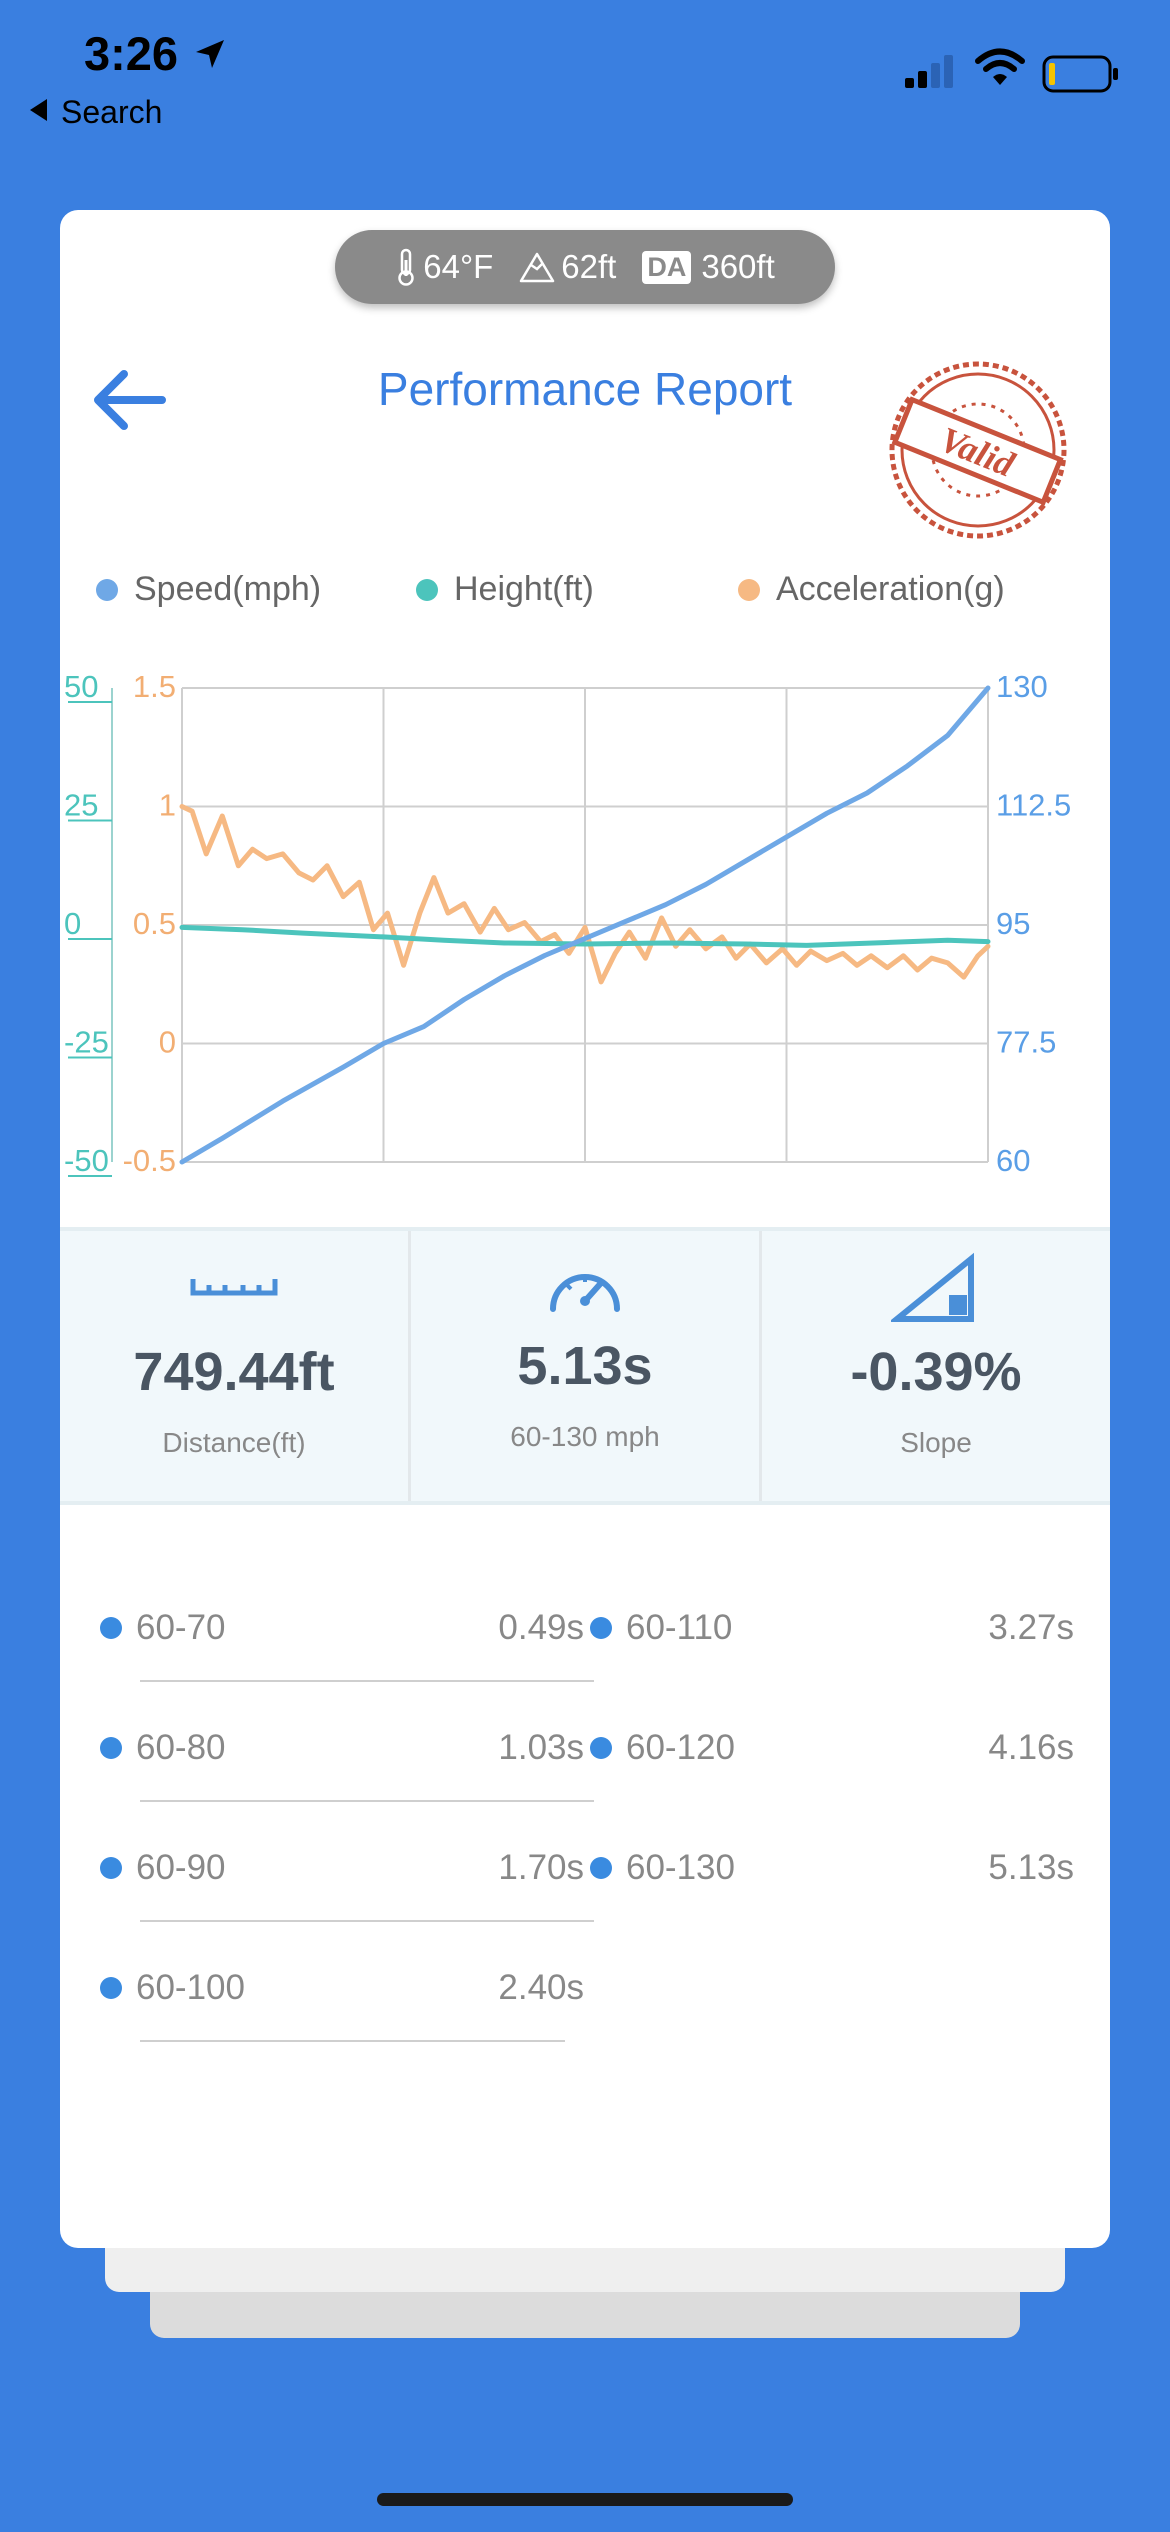 This screenshot has height=2532, width=1170. I want to click on home-indicator, so click(585, 2499).